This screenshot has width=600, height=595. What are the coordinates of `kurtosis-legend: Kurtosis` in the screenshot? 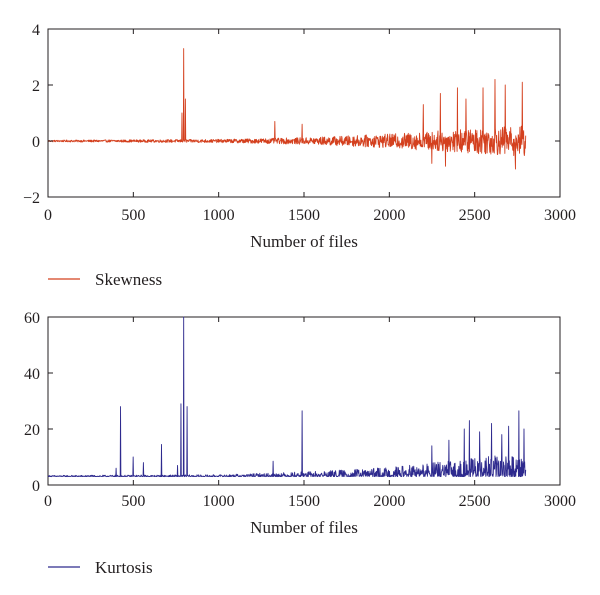 It's located at (100, 567).